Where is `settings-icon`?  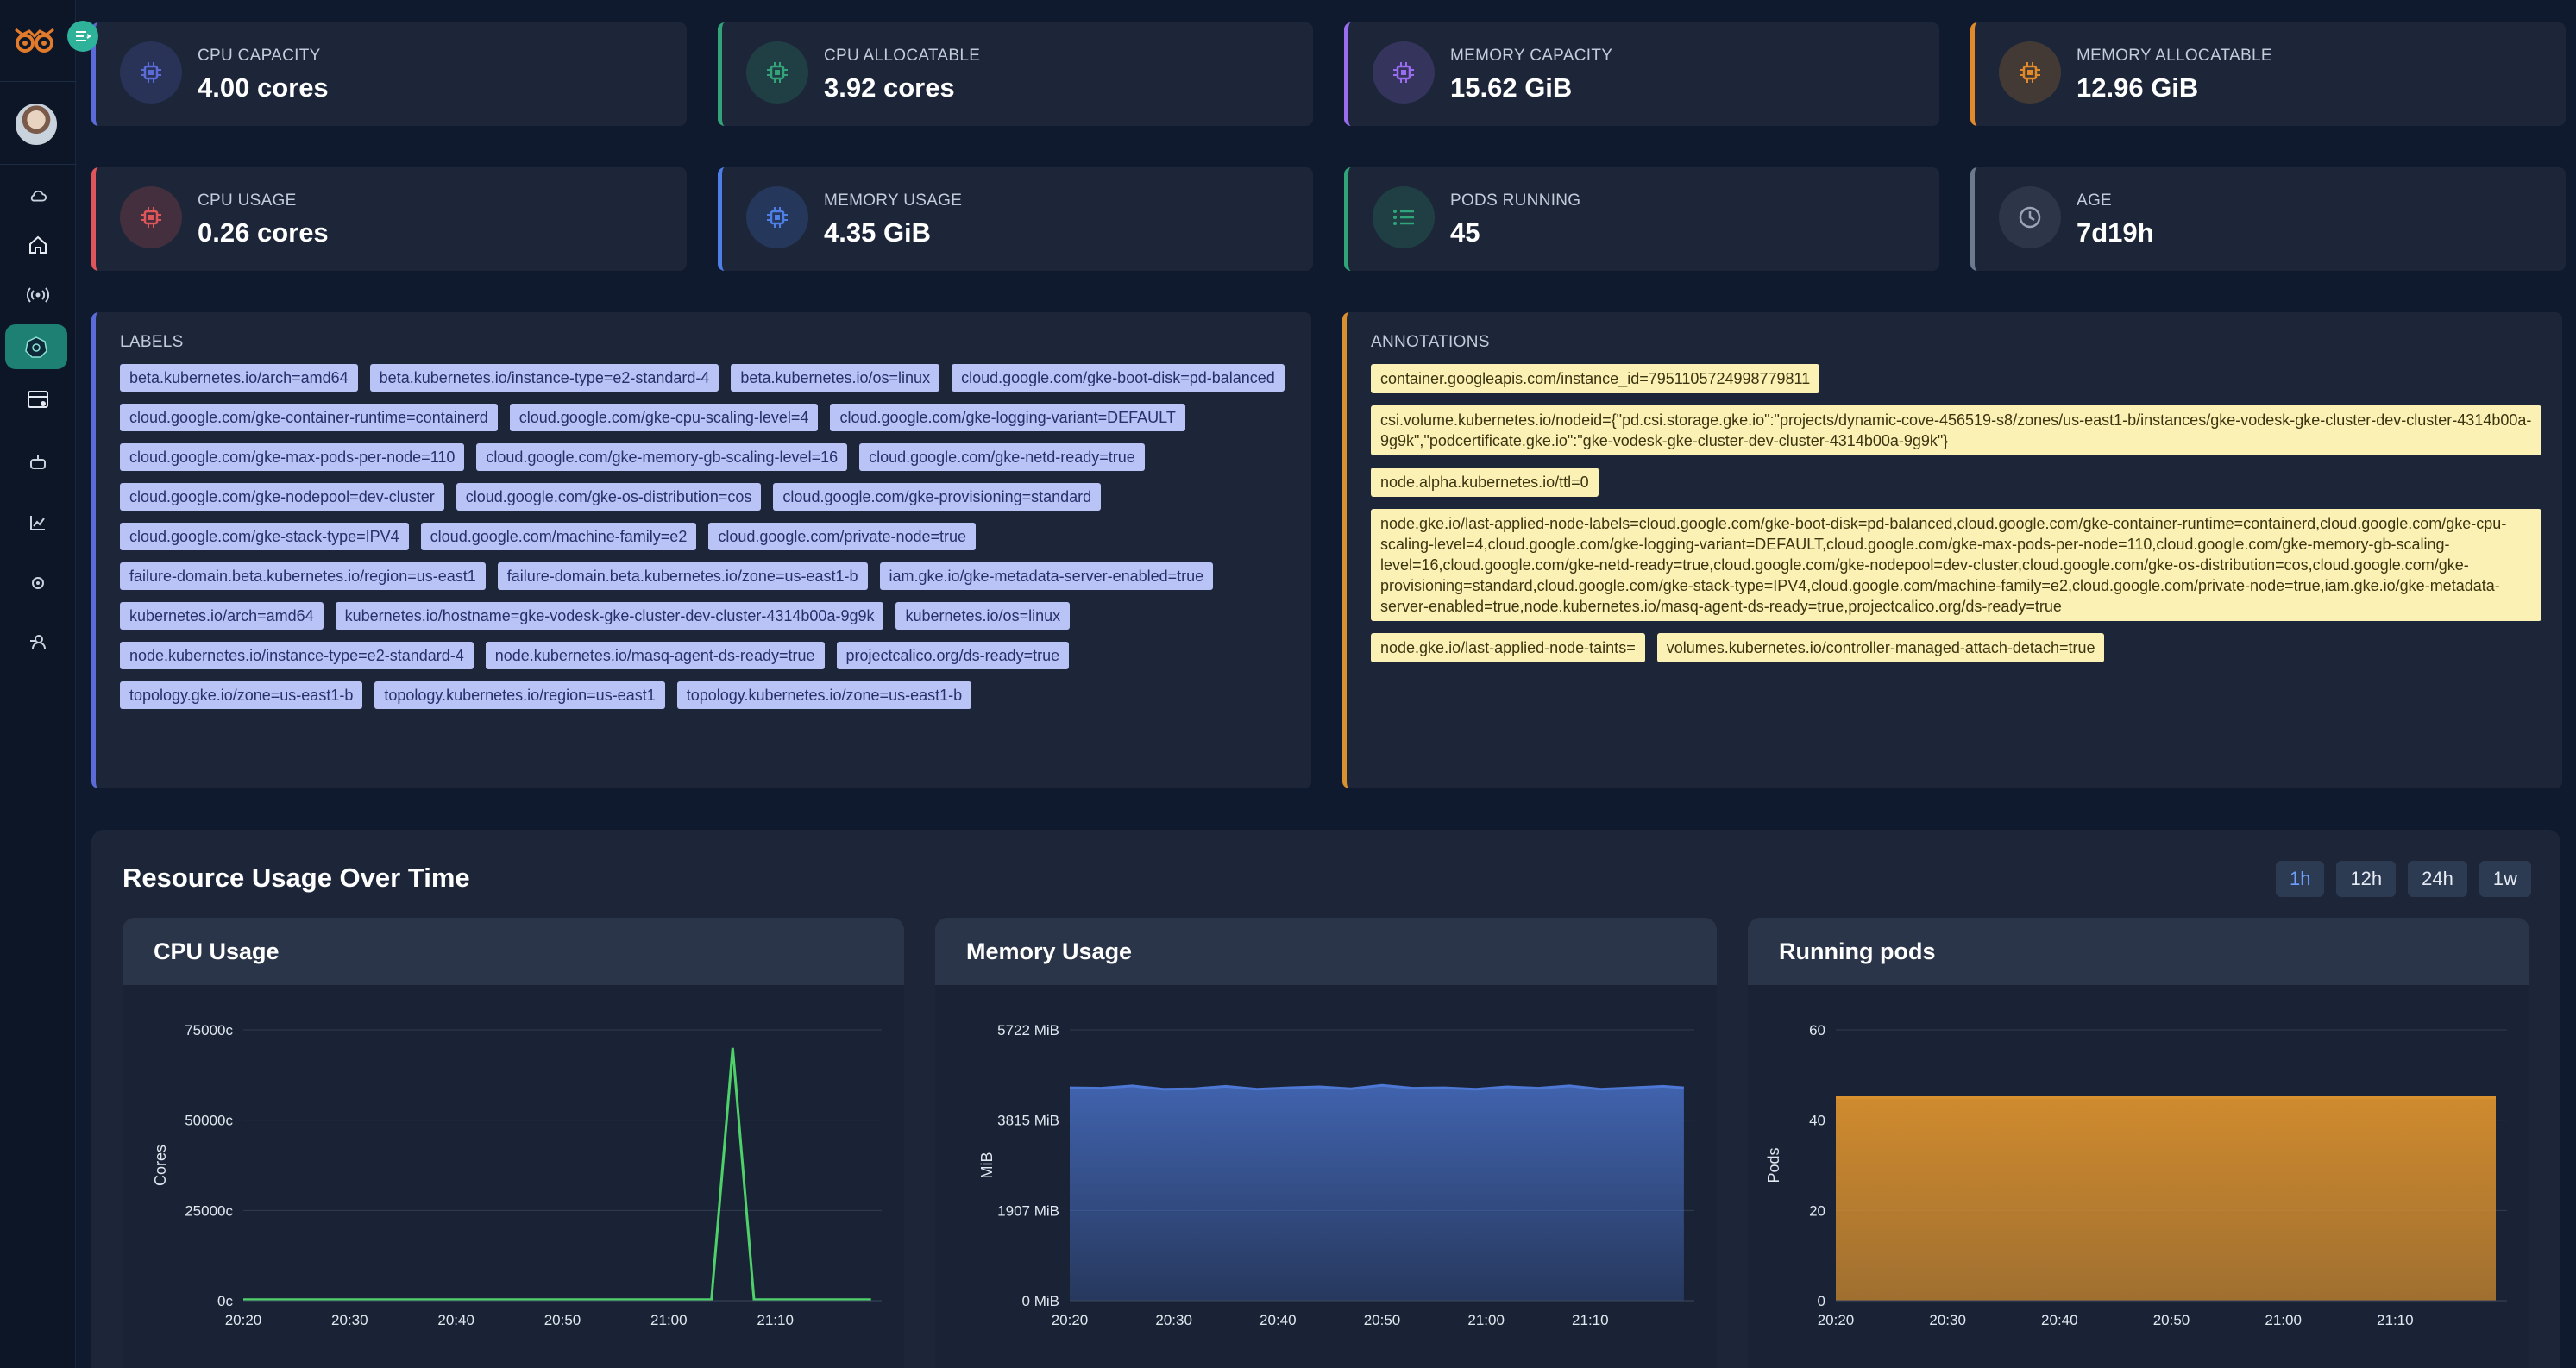
settings-icon is located at coordinates (38, 583).